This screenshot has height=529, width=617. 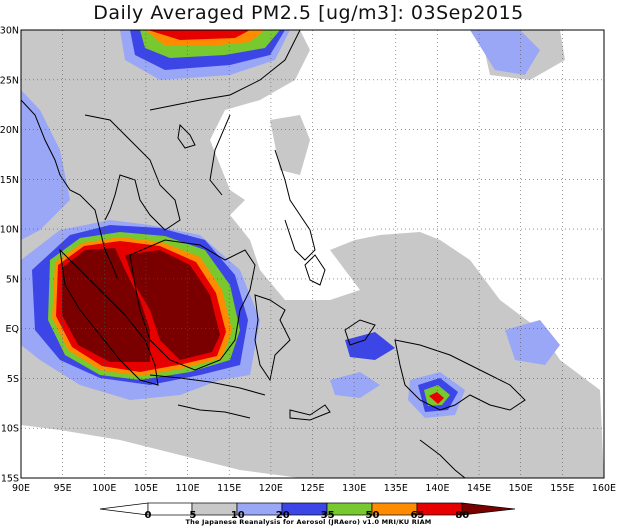 What do you see at coordinates (417, 515) in the screenshot?
I see `colorbar-level-label: 65` at bounding box center [417, 515].